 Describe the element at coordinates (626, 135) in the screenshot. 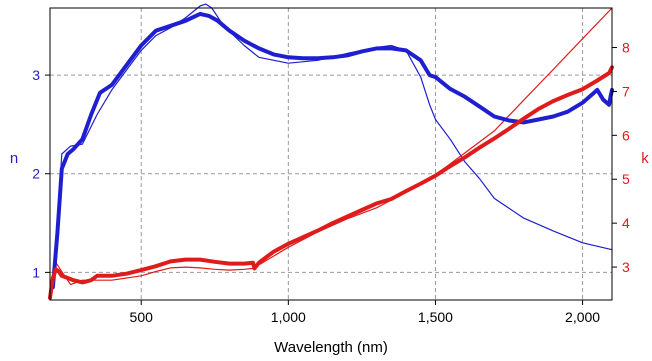

I see `right-tick-label: 6` at that location.